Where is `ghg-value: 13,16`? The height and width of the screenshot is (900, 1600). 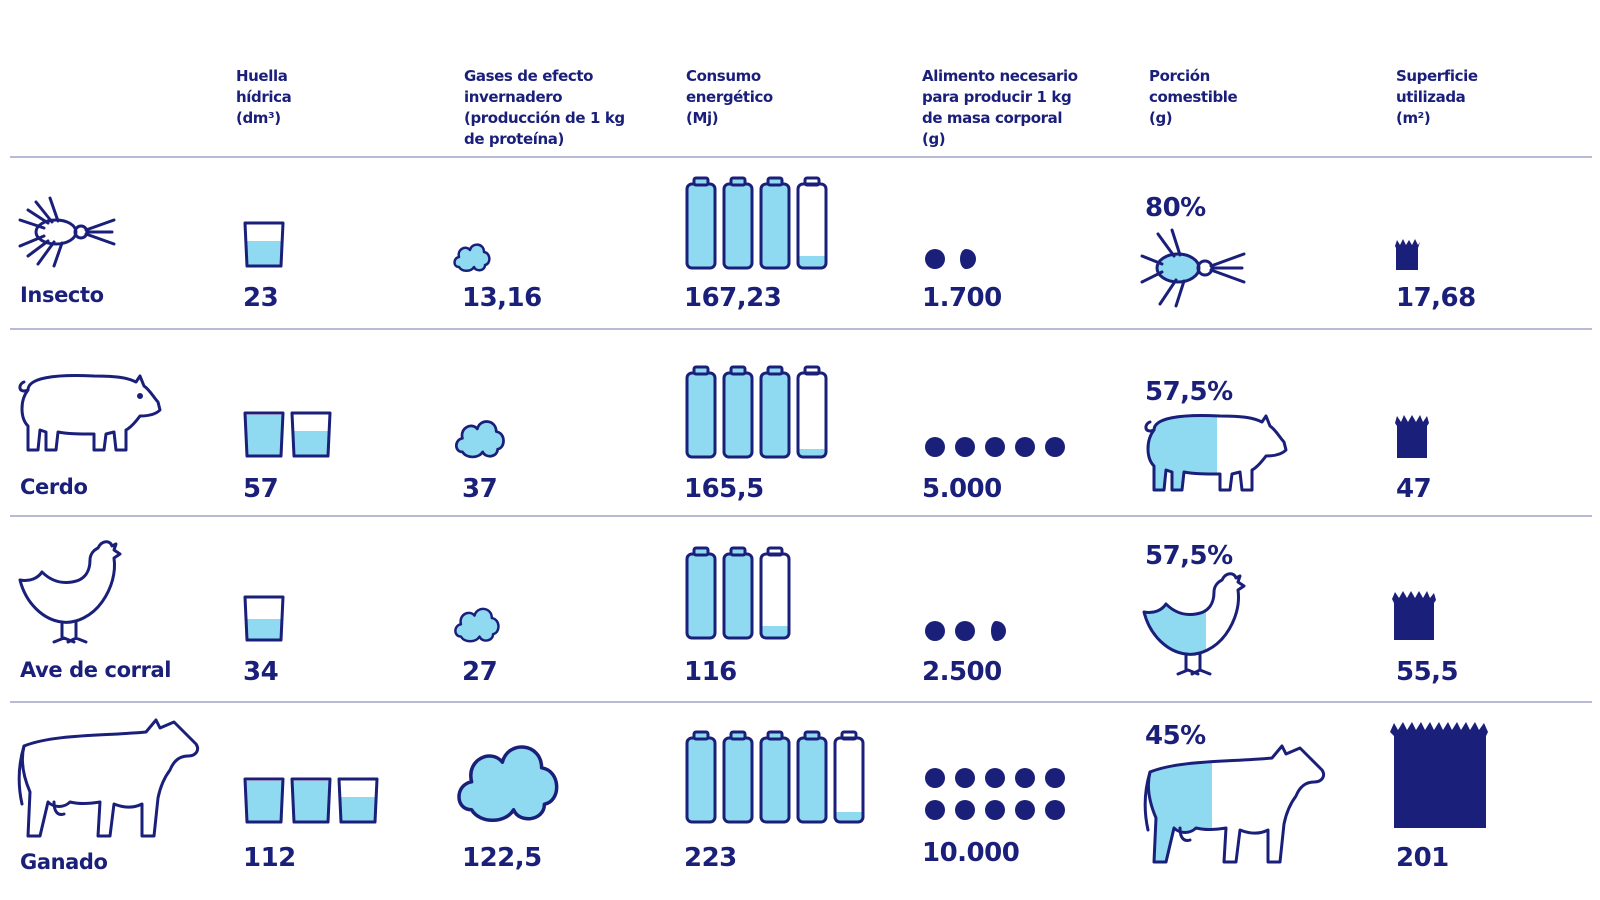 ghg-value: 13,16 is located at coordinates (502, 298).